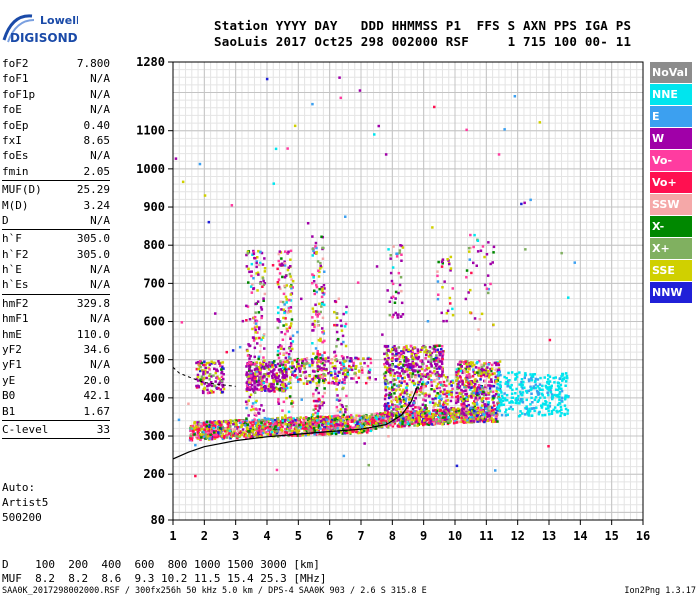 The height and width of the screenshot is (600, 700). What do you see at coordinates (204, 536) in the screenshot?
I see `x-tick-label: 2` at bounding box center [204, 536].